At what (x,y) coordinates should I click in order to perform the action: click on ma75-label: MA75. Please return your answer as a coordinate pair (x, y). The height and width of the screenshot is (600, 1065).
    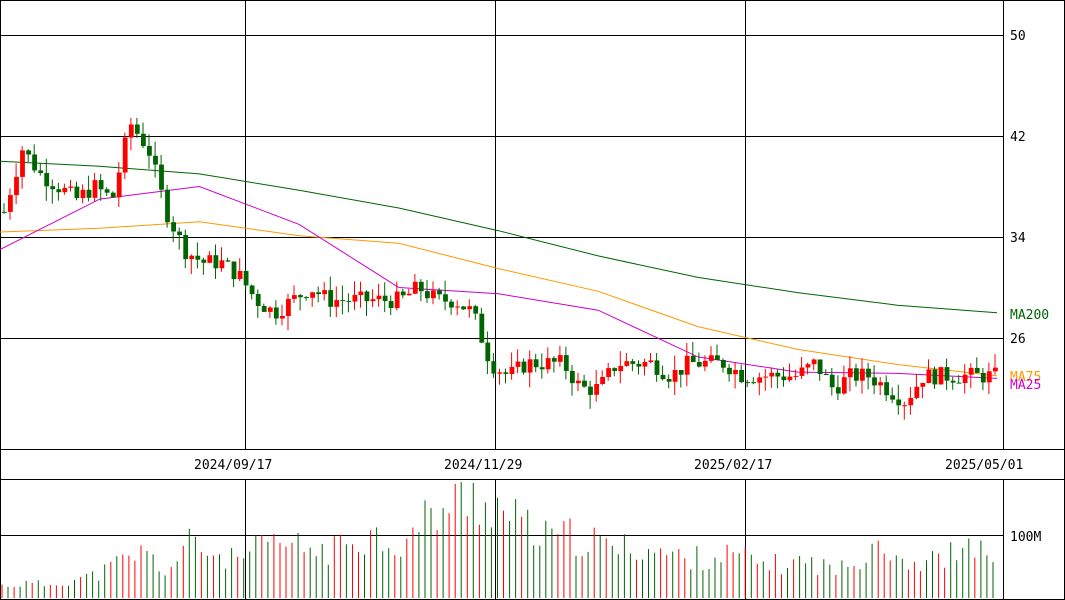
    Looking at the image, I should click on (1025, 377).